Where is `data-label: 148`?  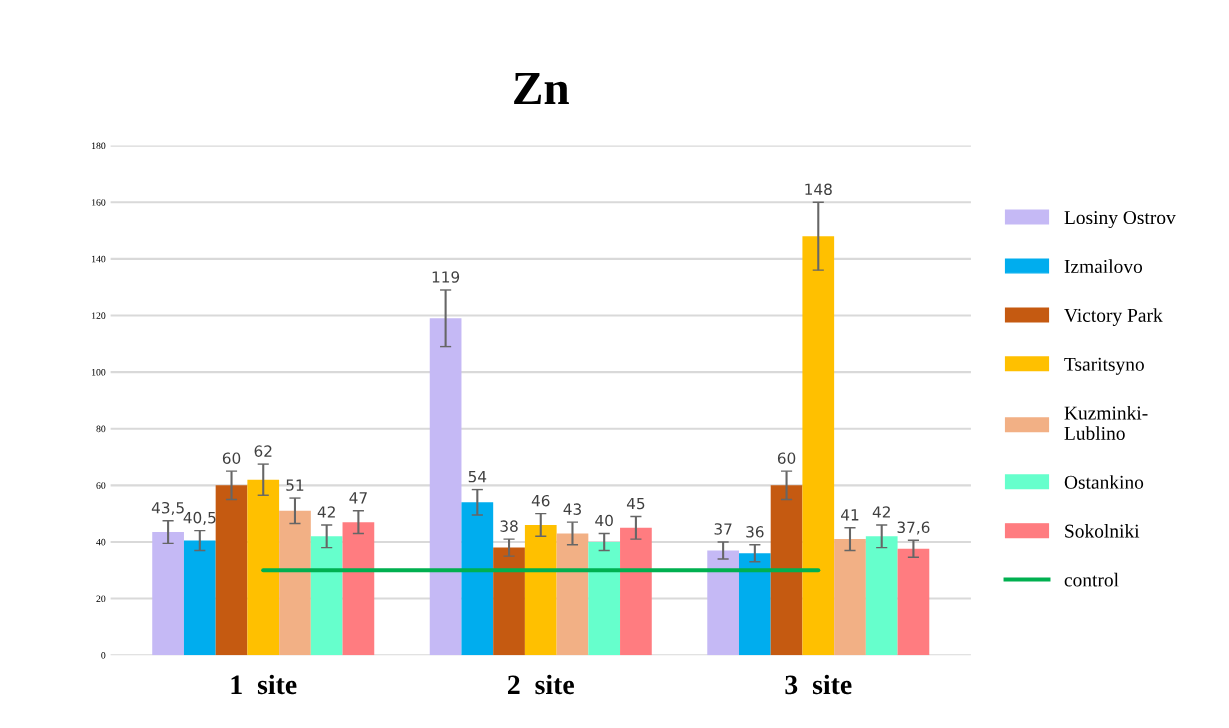
data-label: 148 is located at coordinates (818, 189).